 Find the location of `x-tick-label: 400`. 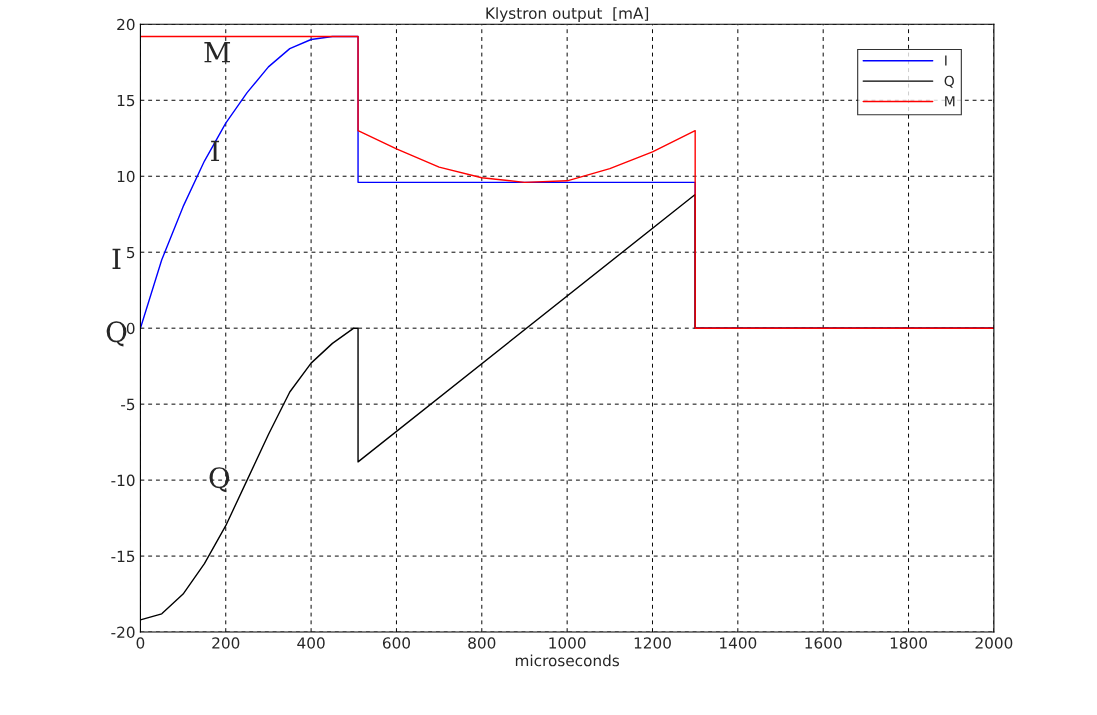

x-tick-label: 400 is located at coordinates (311, 643).